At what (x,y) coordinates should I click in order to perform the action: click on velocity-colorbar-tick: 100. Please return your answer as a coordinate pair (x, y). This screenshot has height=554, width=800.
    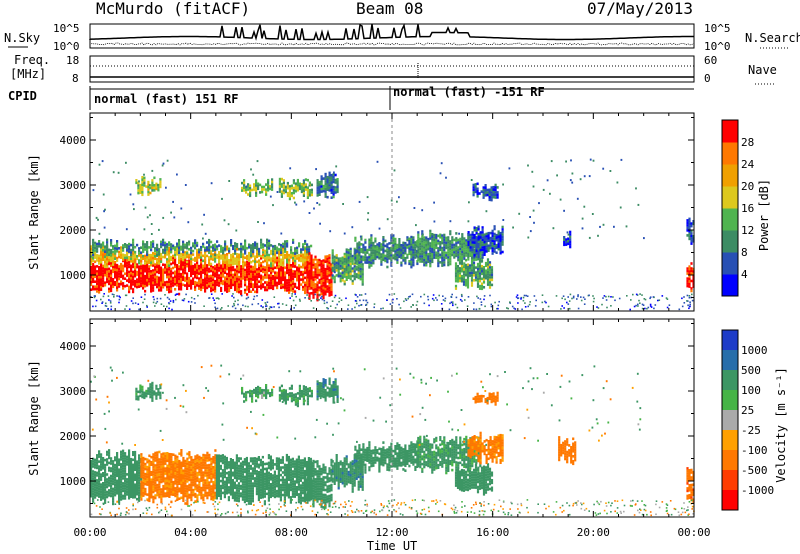
    Looking at the image, I should click on (751, 390).